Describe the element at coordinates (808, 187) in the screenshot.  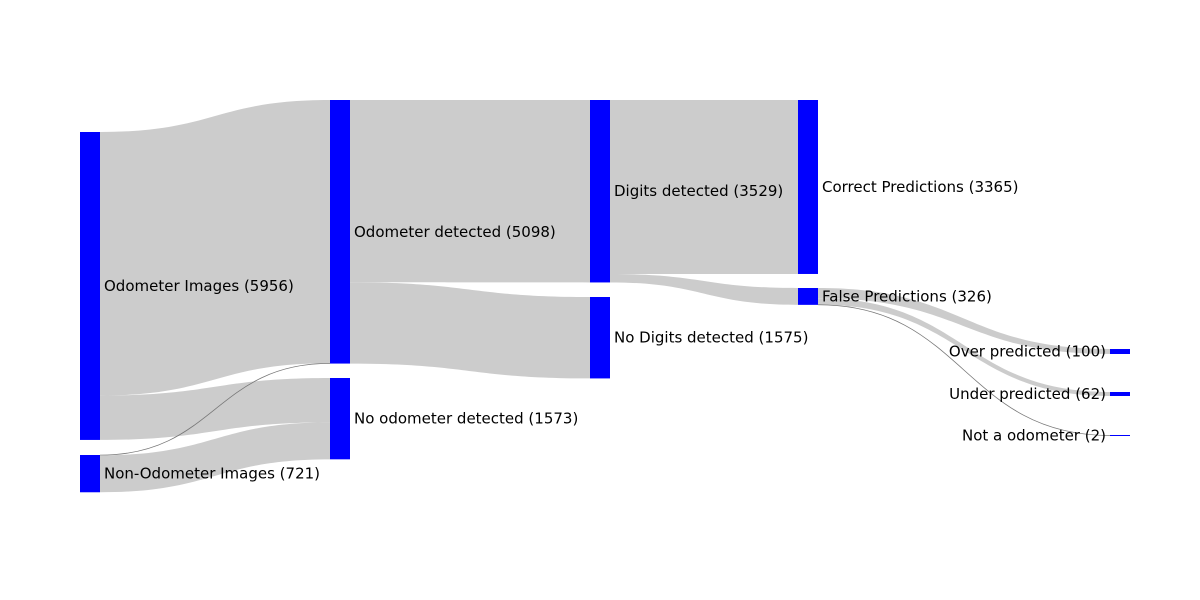
I see `node-correct-predictions` at that location.